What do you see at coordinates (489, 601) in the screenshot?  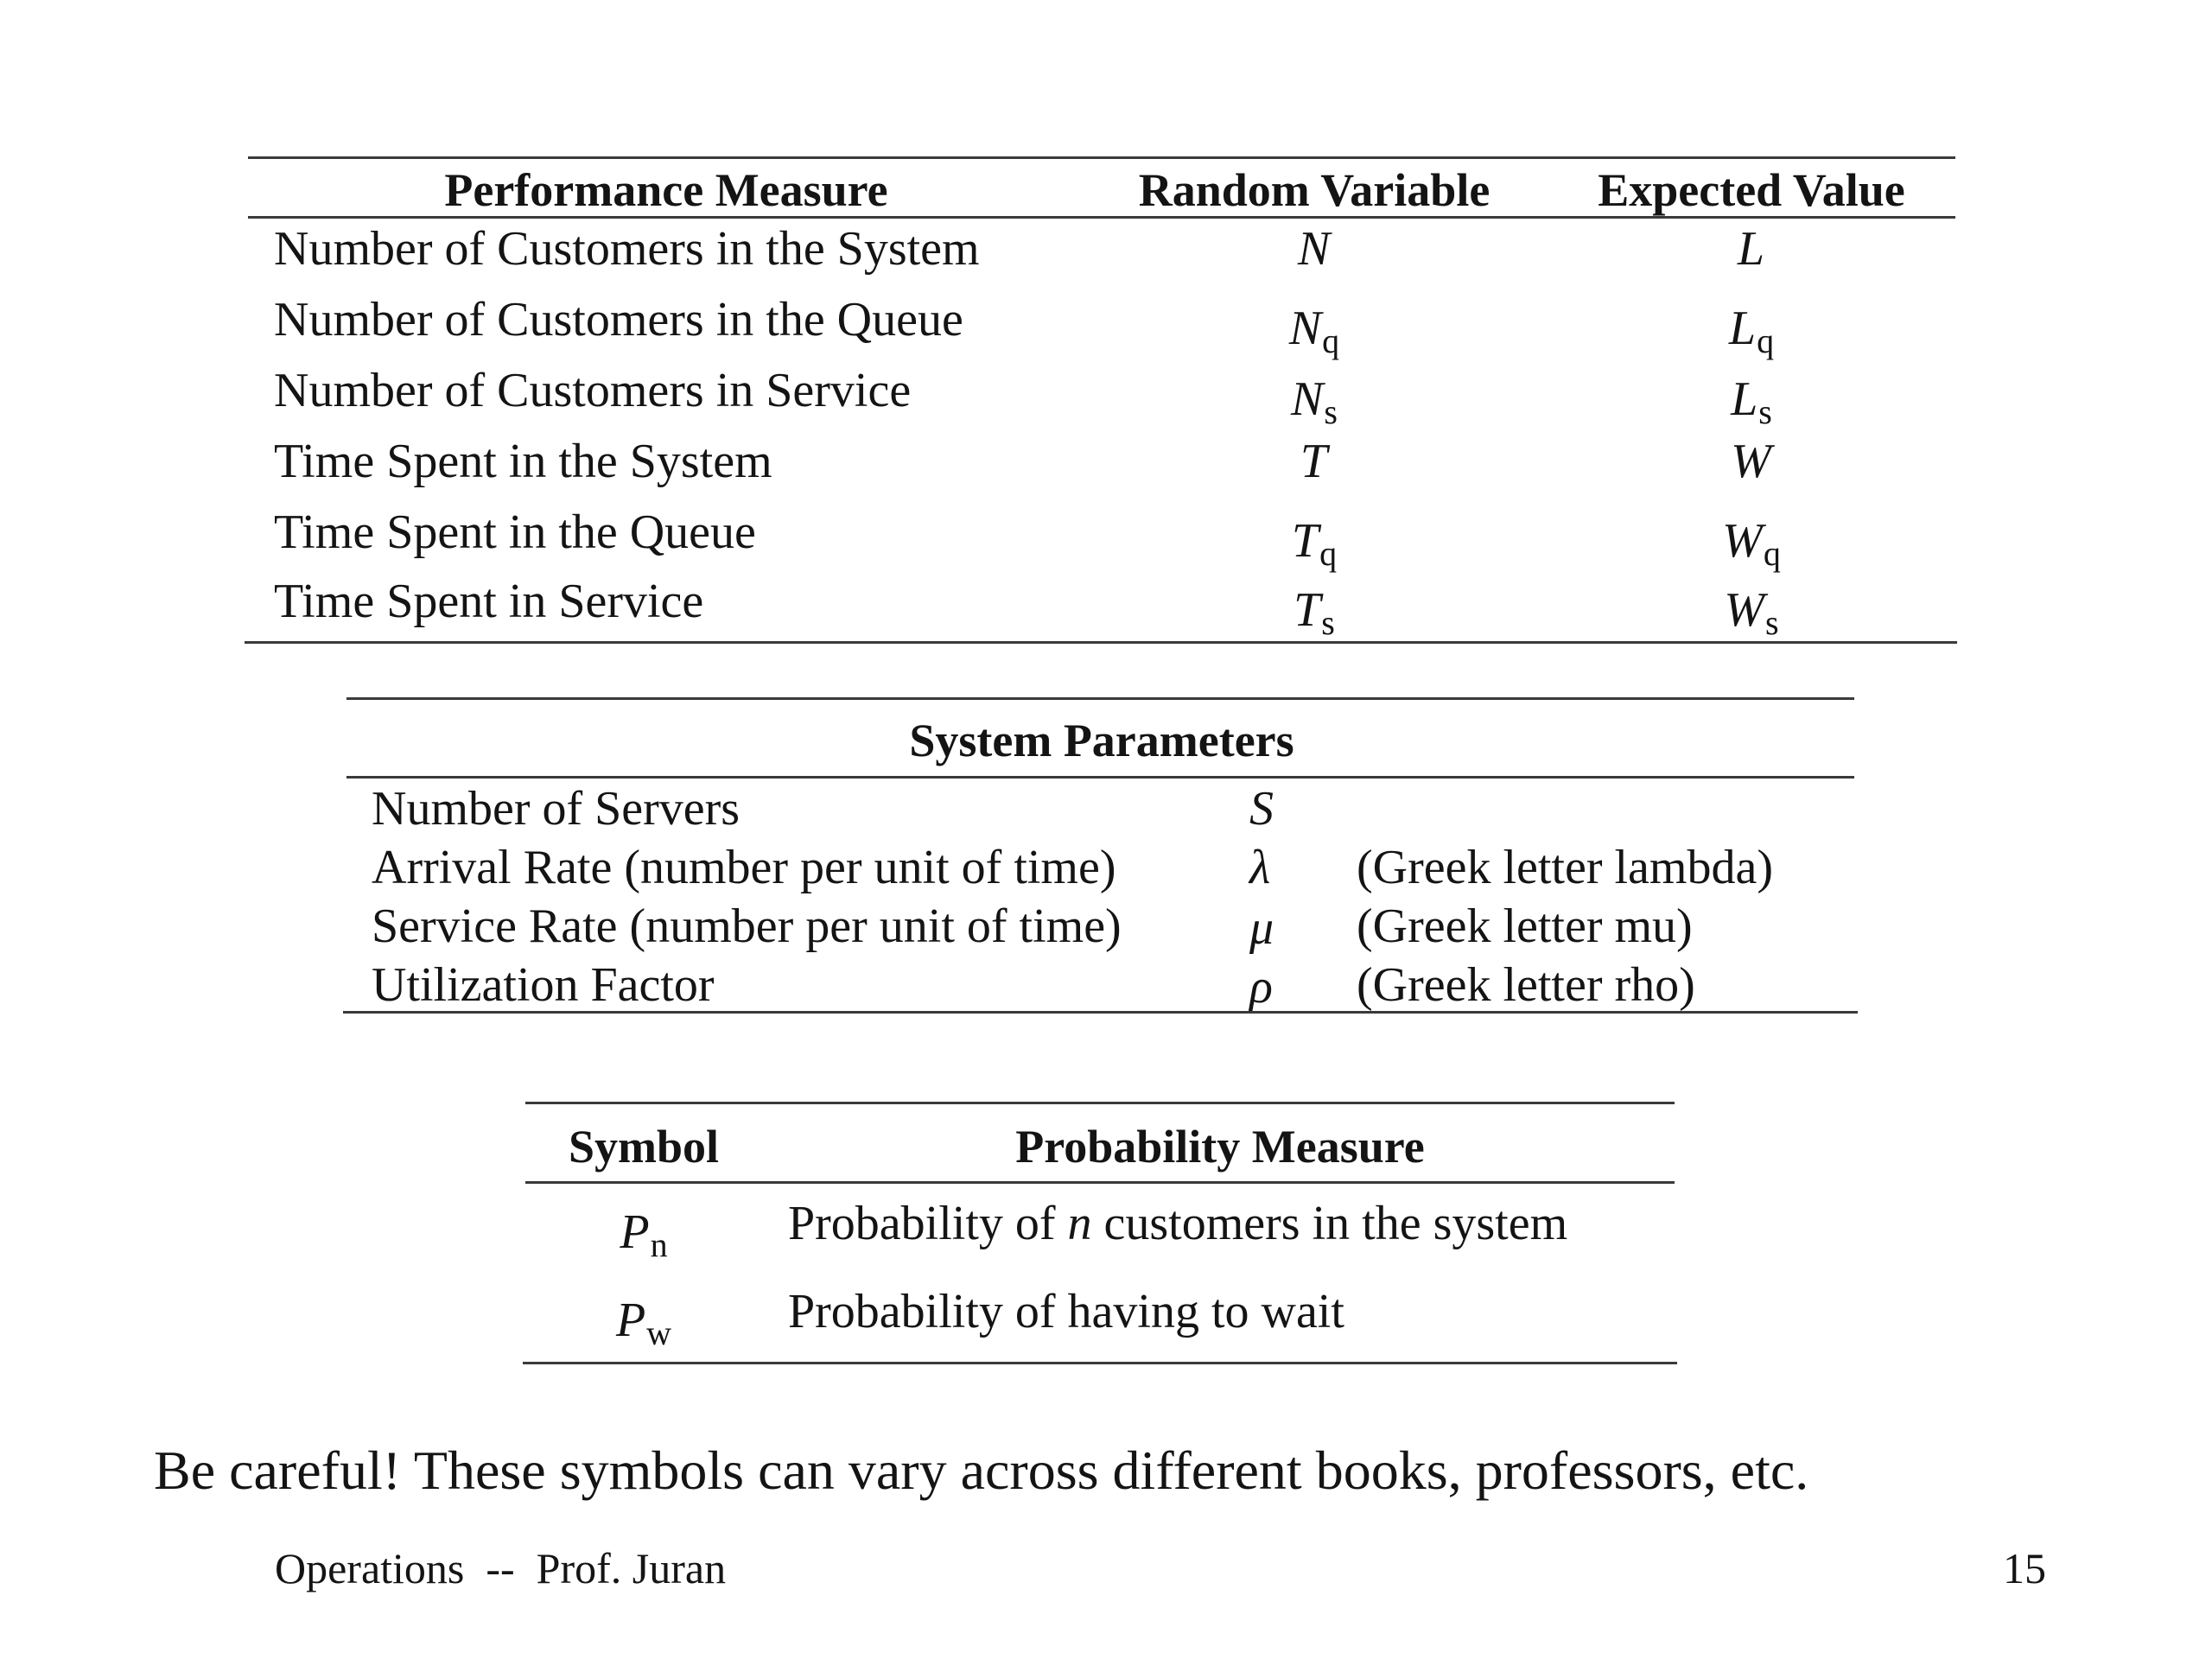 I see `table-row-measure: Time Spent in Service` at bounding box center [489, 601].